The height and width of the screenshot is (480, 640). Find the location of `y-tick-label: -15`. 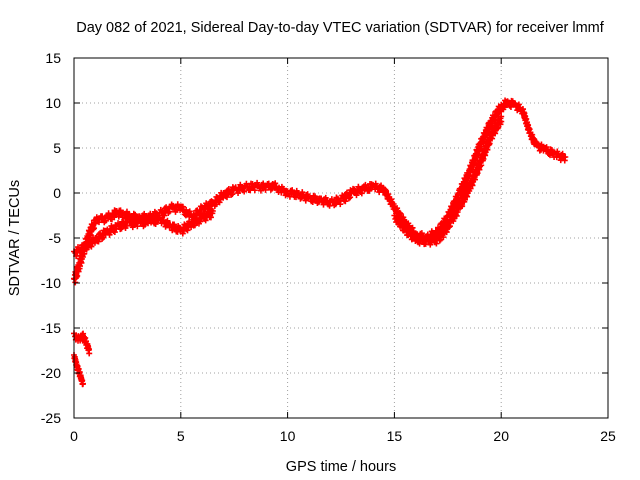

y-tick-label: -15 is located at coordinates (51, 328).